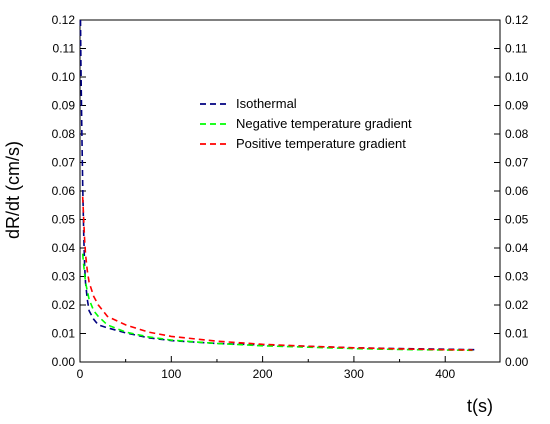 This screenshot has width=550, height=424. I want to click on y-tick-label-left: 0.09, so click(64, 106).